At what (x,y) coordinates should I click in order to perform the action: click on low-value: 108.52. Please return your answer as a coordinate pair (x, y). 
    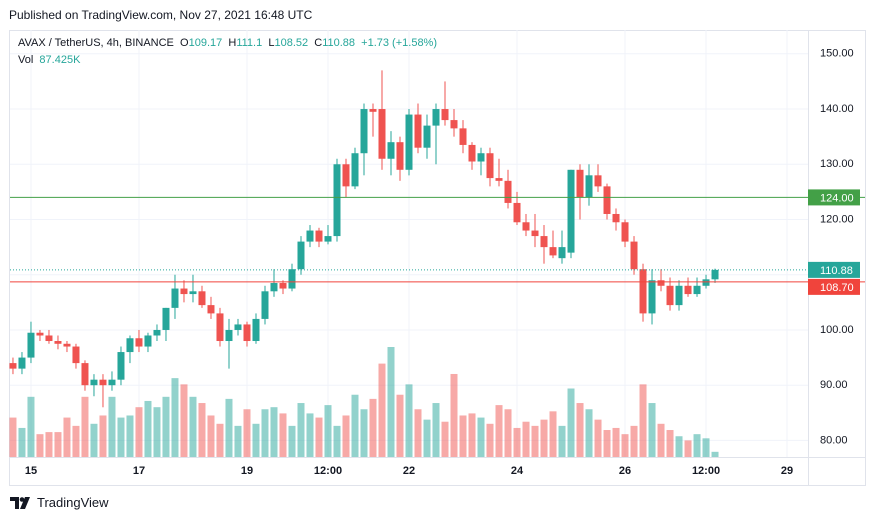
    Looking at the image, I should click on (291, 43).